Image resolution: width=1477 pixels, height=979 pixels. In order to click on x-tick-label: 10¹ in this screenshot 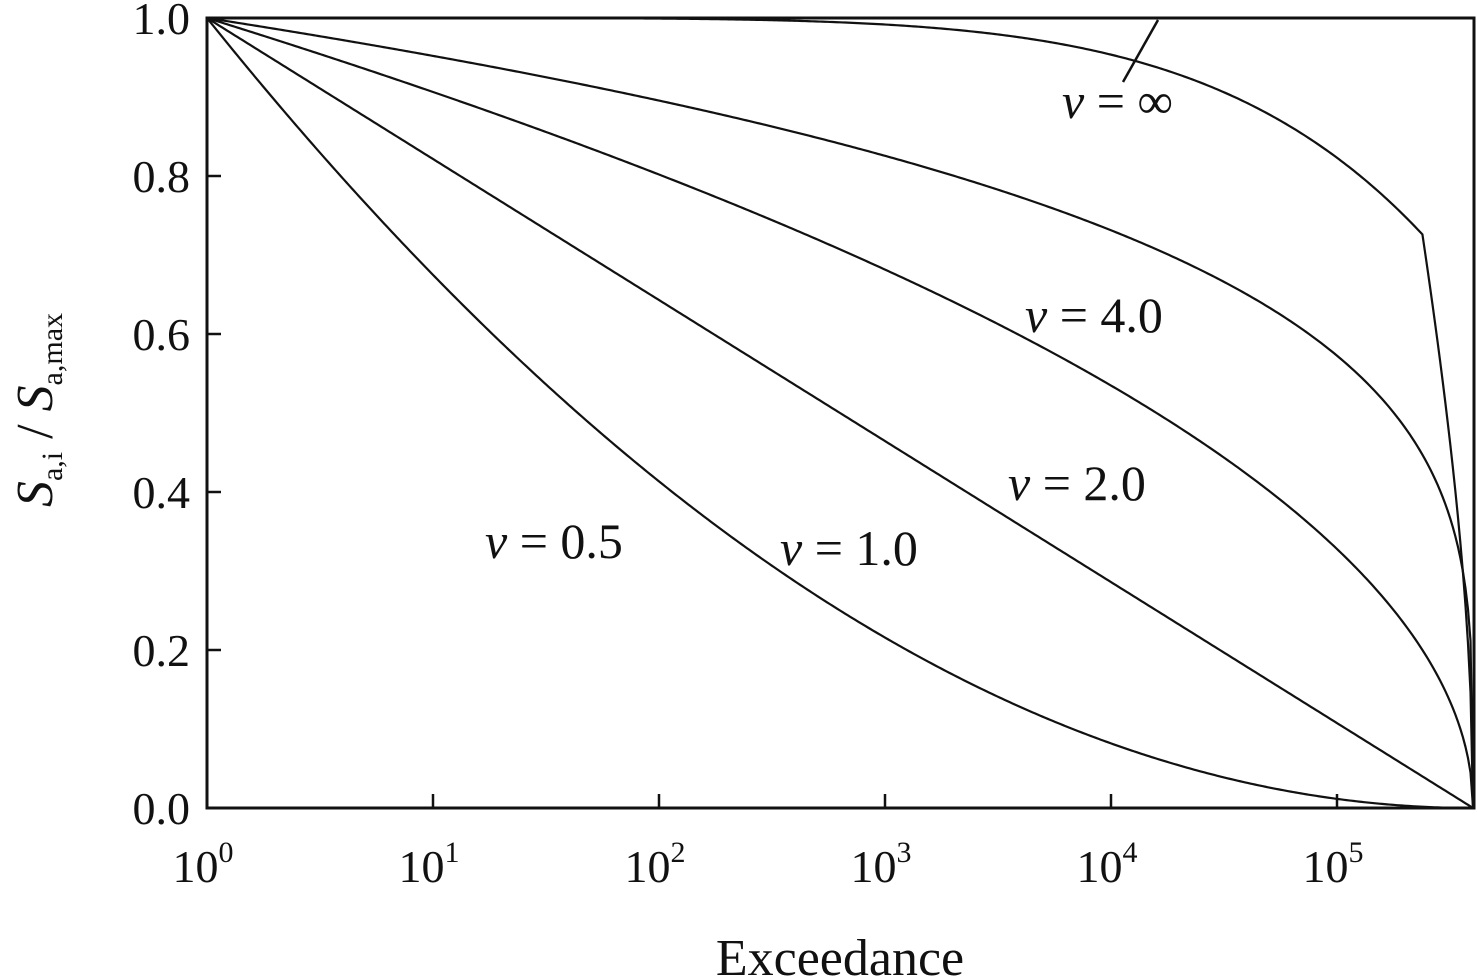, I will do `click(429, 864)`.